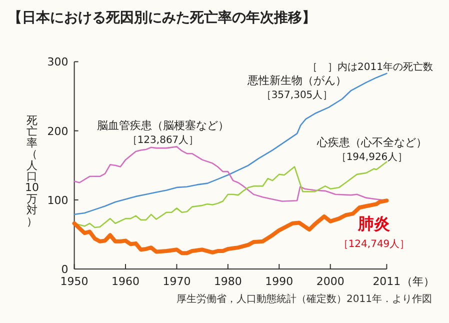 This screenshot has width=449, height=323. What do you see at coordinates (74, 281) in the screenshot?
I see `x-tick-label: 1950` at bounding box center [74, 281].